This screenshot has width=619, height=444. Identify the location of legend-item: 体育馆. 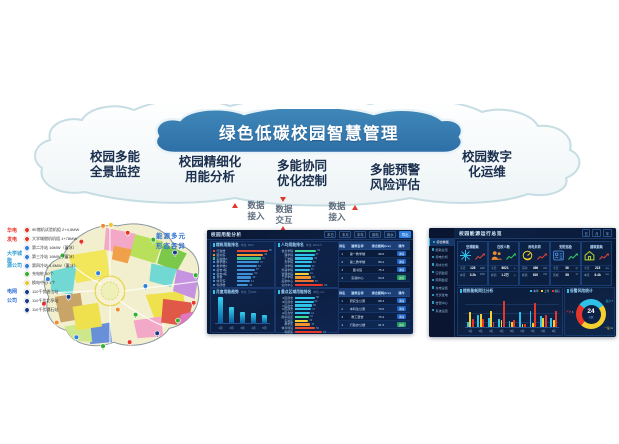
(225, 281).